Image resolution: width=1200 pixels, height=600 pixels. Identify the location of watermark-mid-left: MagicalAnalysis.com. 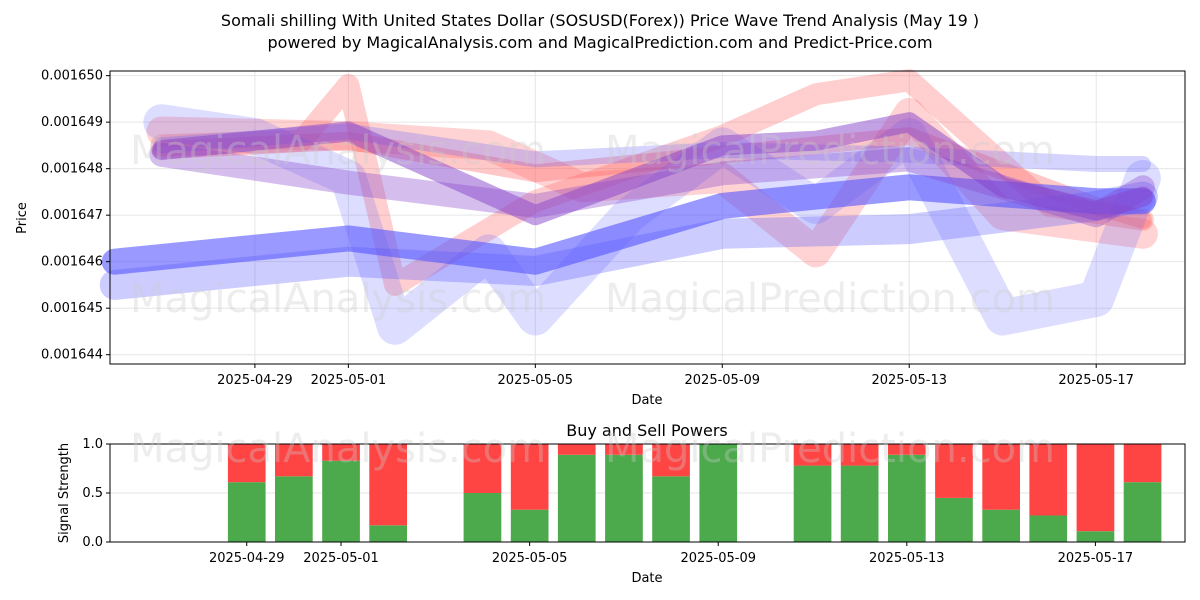
(338, 299).